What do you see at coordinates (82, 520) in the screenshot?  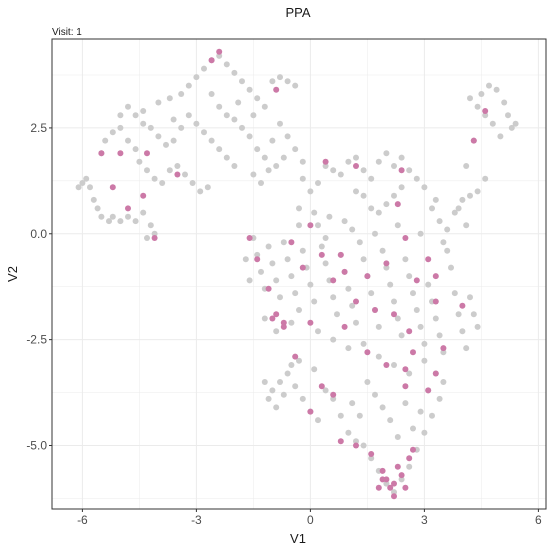 I see `x-tick-label: -6` at bounding box center [82, 520].